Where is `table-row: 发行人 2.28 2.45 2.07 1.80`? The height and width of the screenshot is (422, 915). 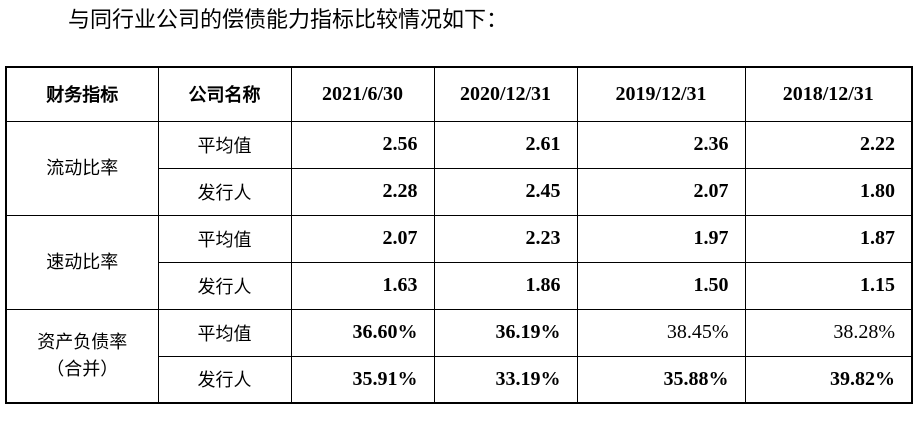 table-row: 发行人 2.28 2.45 2.07 1.80 is located at coordinates (459, 191).